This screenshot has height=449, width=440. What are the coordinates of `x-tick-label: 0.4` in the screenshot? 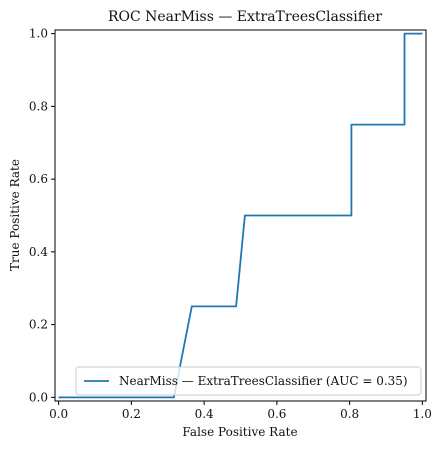 It's located at (204, 414).